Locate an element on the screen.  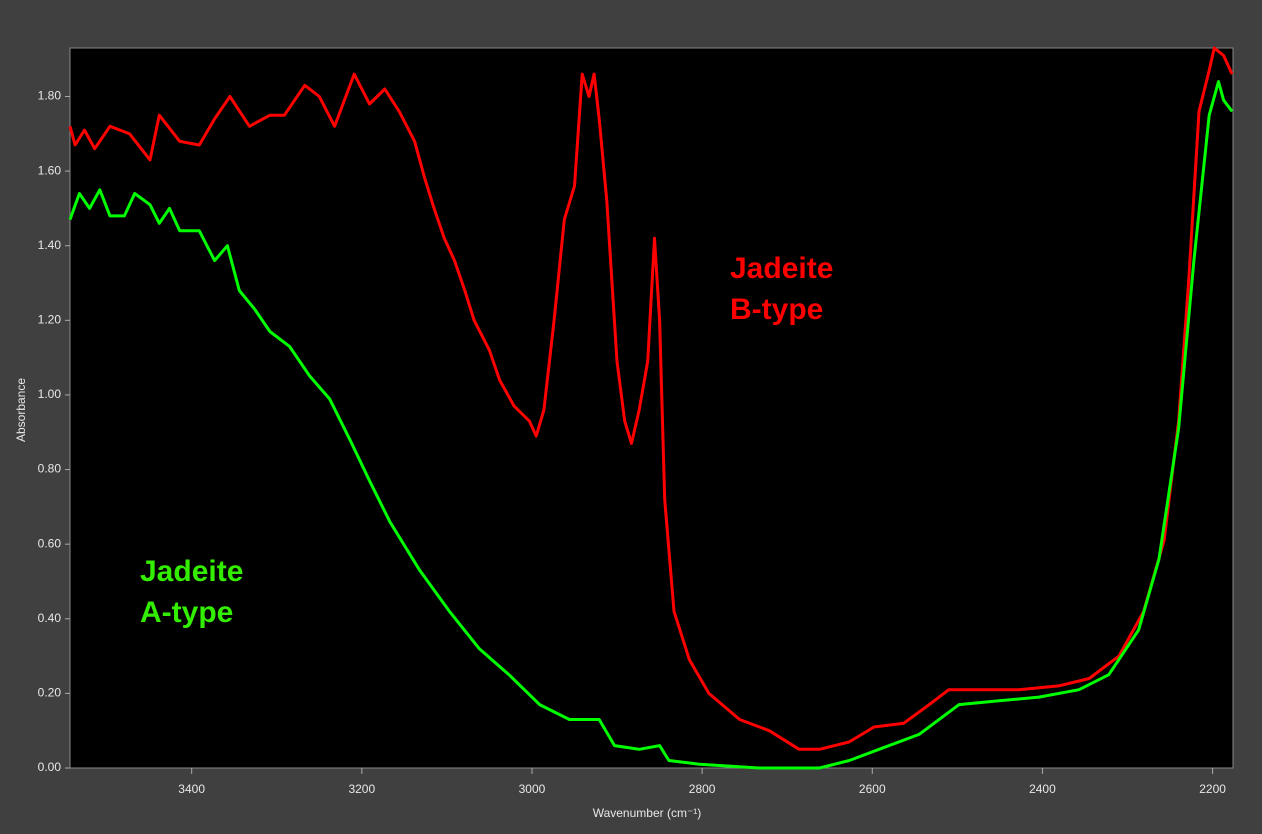
y-tick-label: 0.60 is located at coordinates (50, 543).